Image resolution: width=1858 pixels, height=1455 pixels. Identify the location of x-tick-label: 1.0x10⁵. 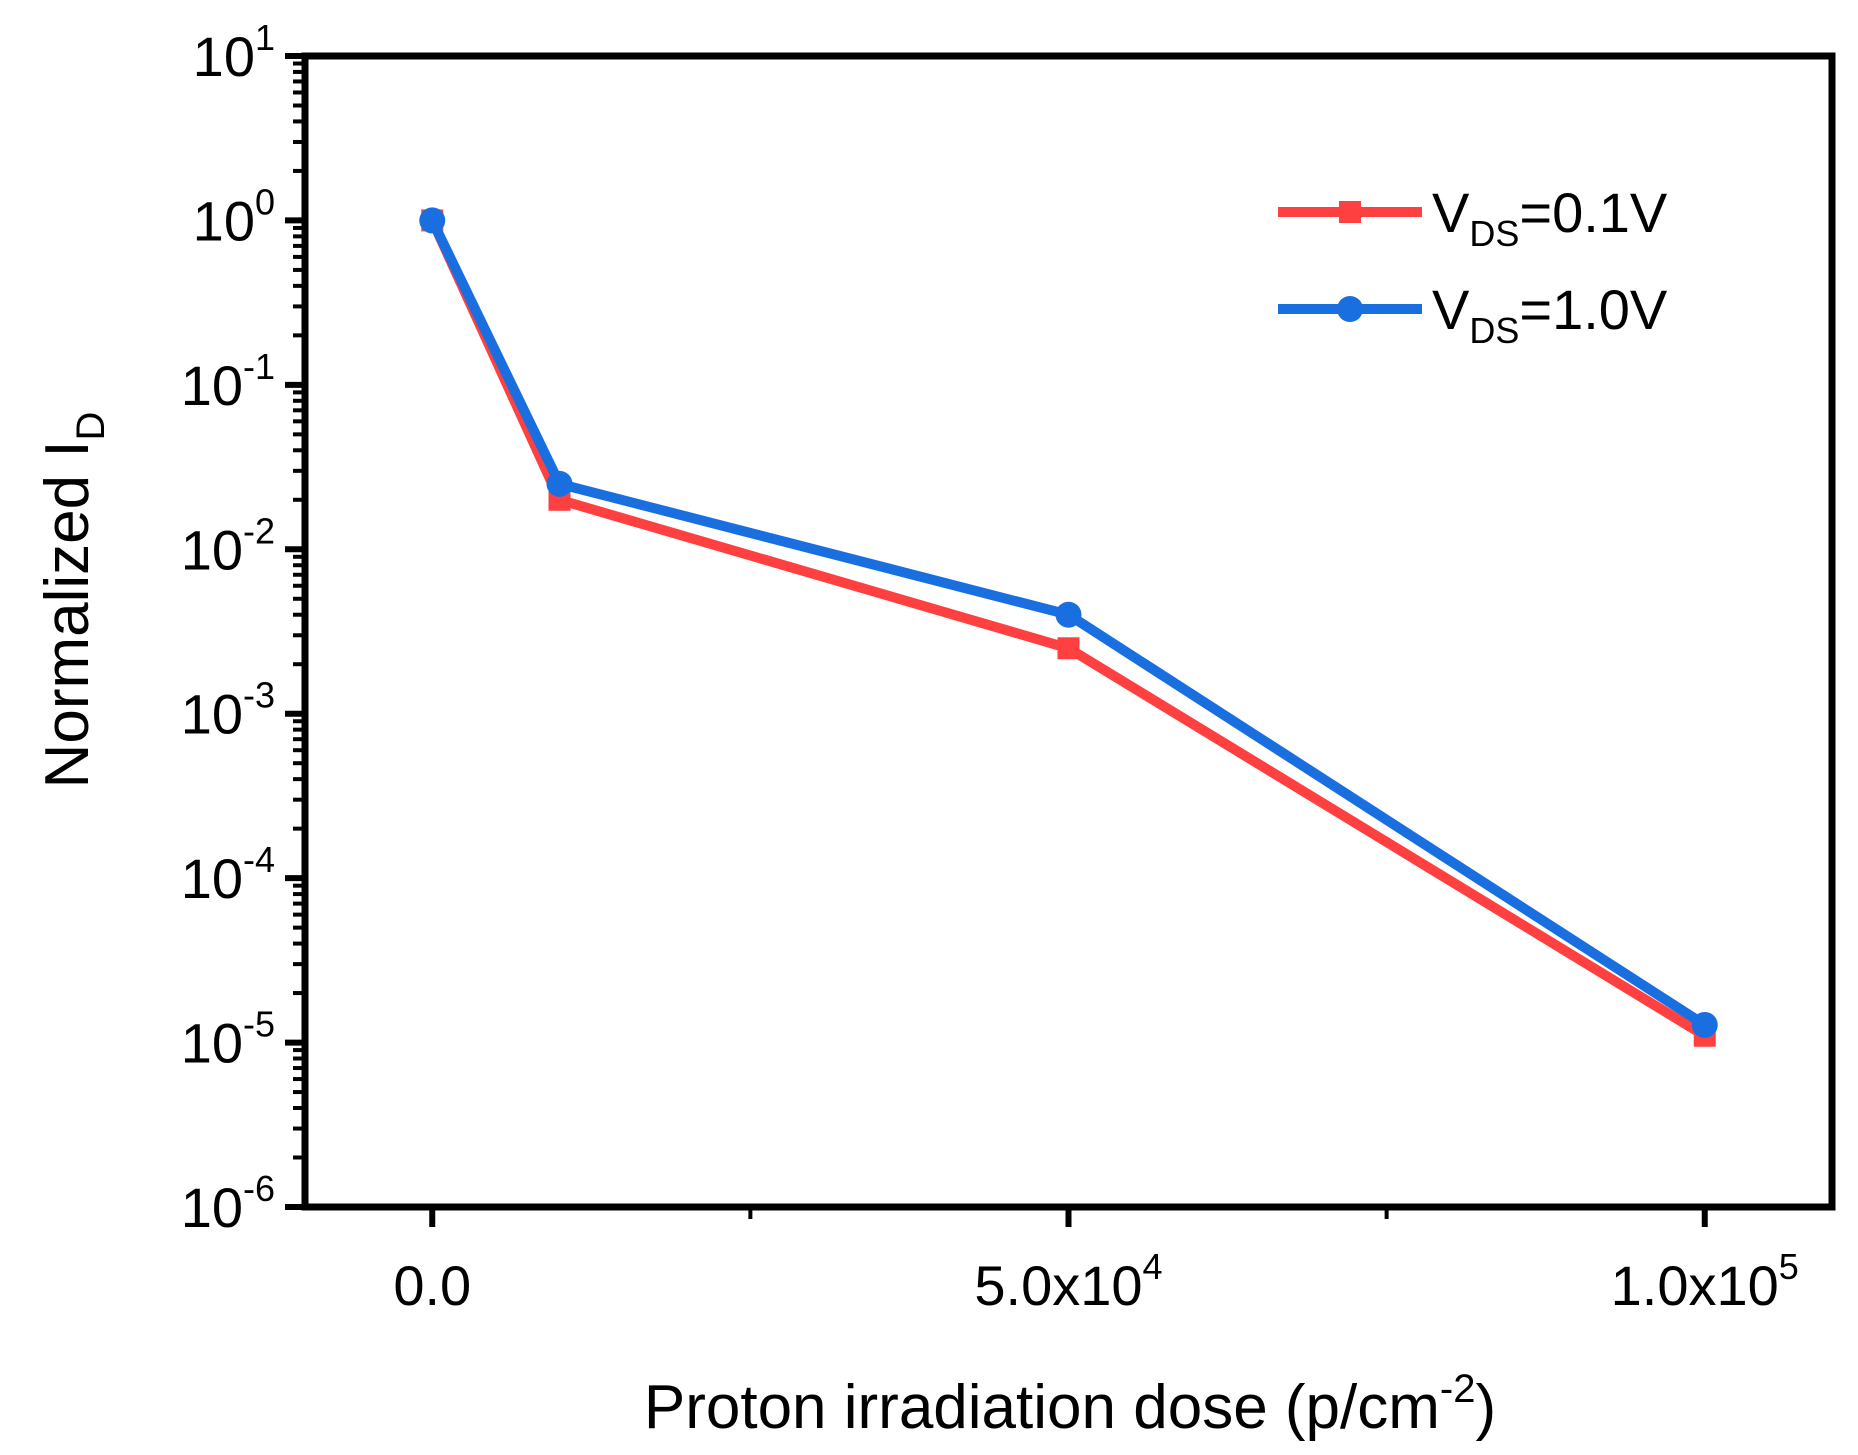
(1705, 1281).